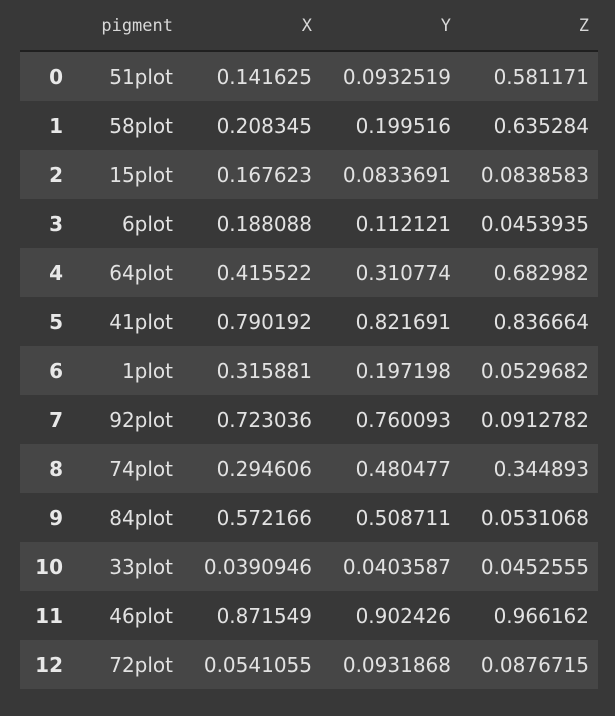  I want to click on cell-pigment: 41plot, so click(141, 321).